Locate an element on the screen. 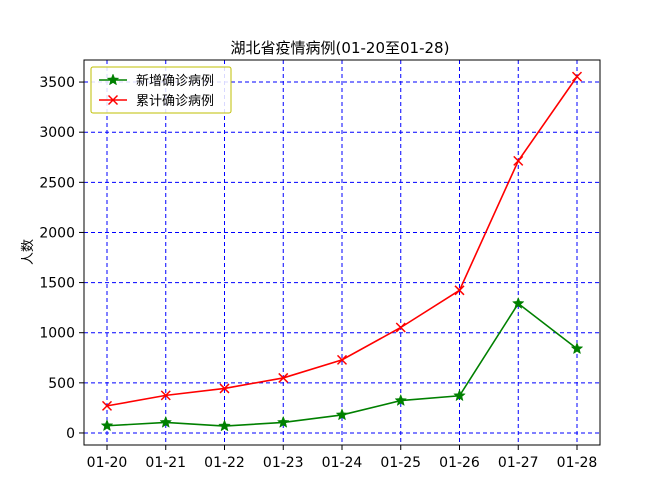  y-tick-label: 0 is located at coordinates (70, 434).